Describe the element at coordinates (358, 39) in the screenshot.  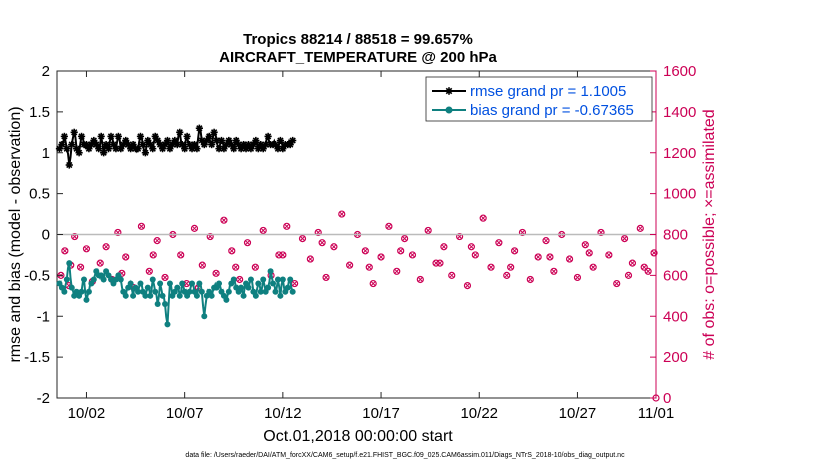
I see `chart-title-line1: Tropics 88214 / 88518 = 99.657%` at that location.